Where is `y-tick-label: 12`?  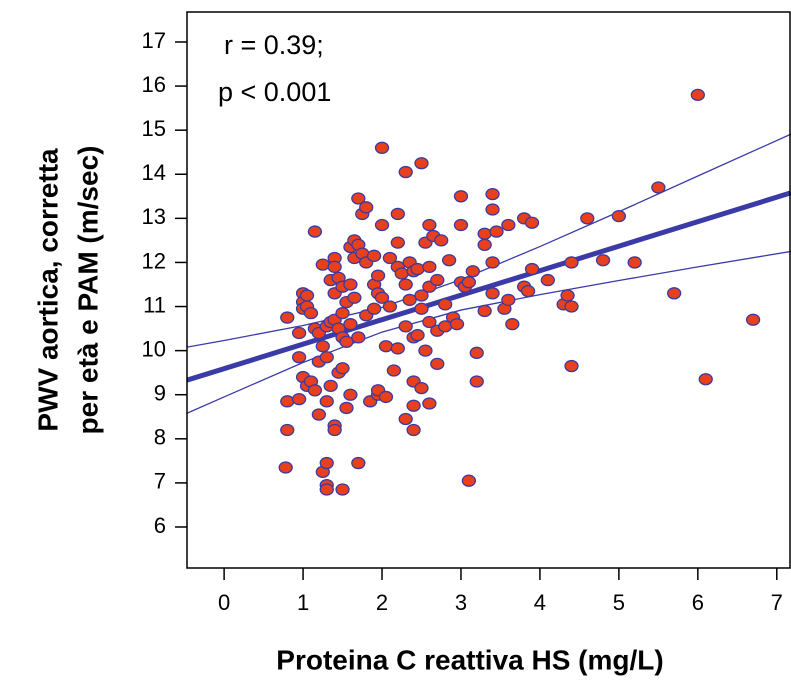 y-tick-label: 12 is located at coordinates (154, 260).